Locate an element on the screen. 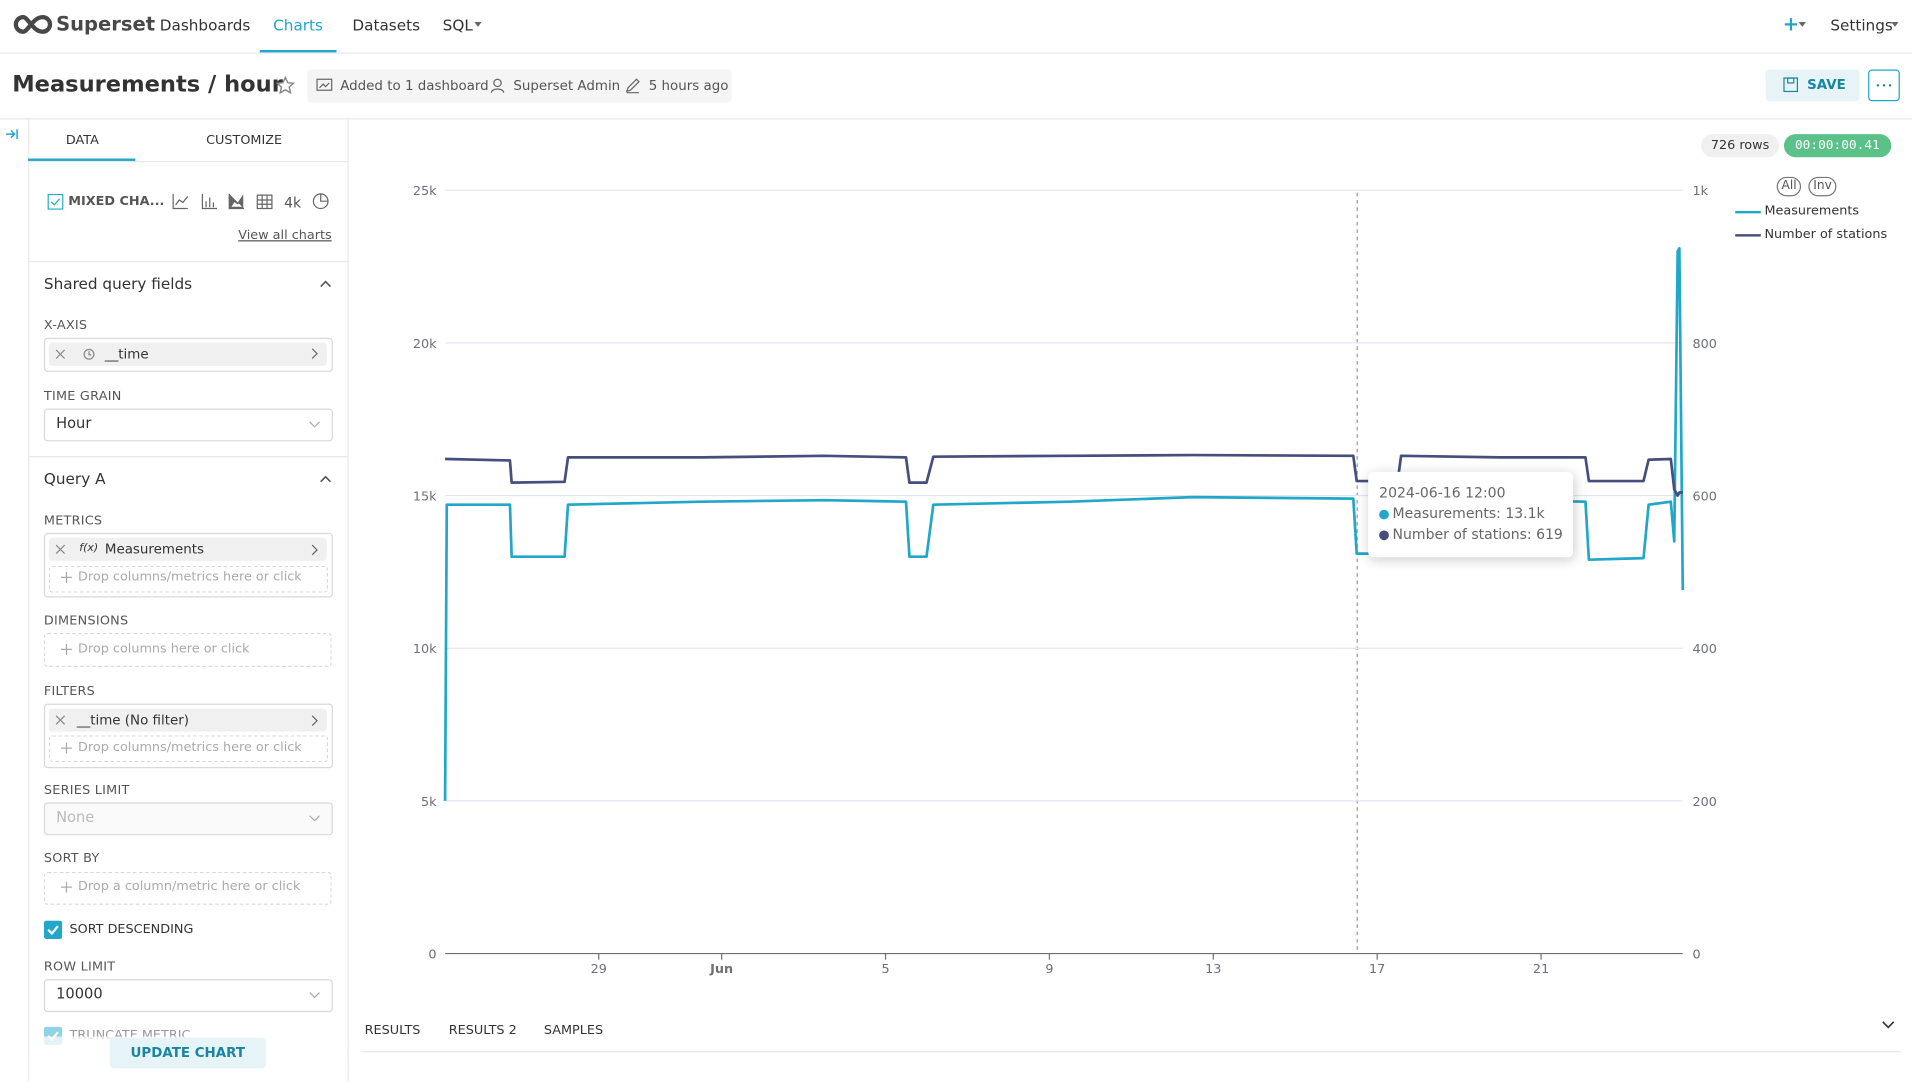 This screenshot has height=1082, width=1912. y-tick-label: 10k is located at coordinates (425, 649).